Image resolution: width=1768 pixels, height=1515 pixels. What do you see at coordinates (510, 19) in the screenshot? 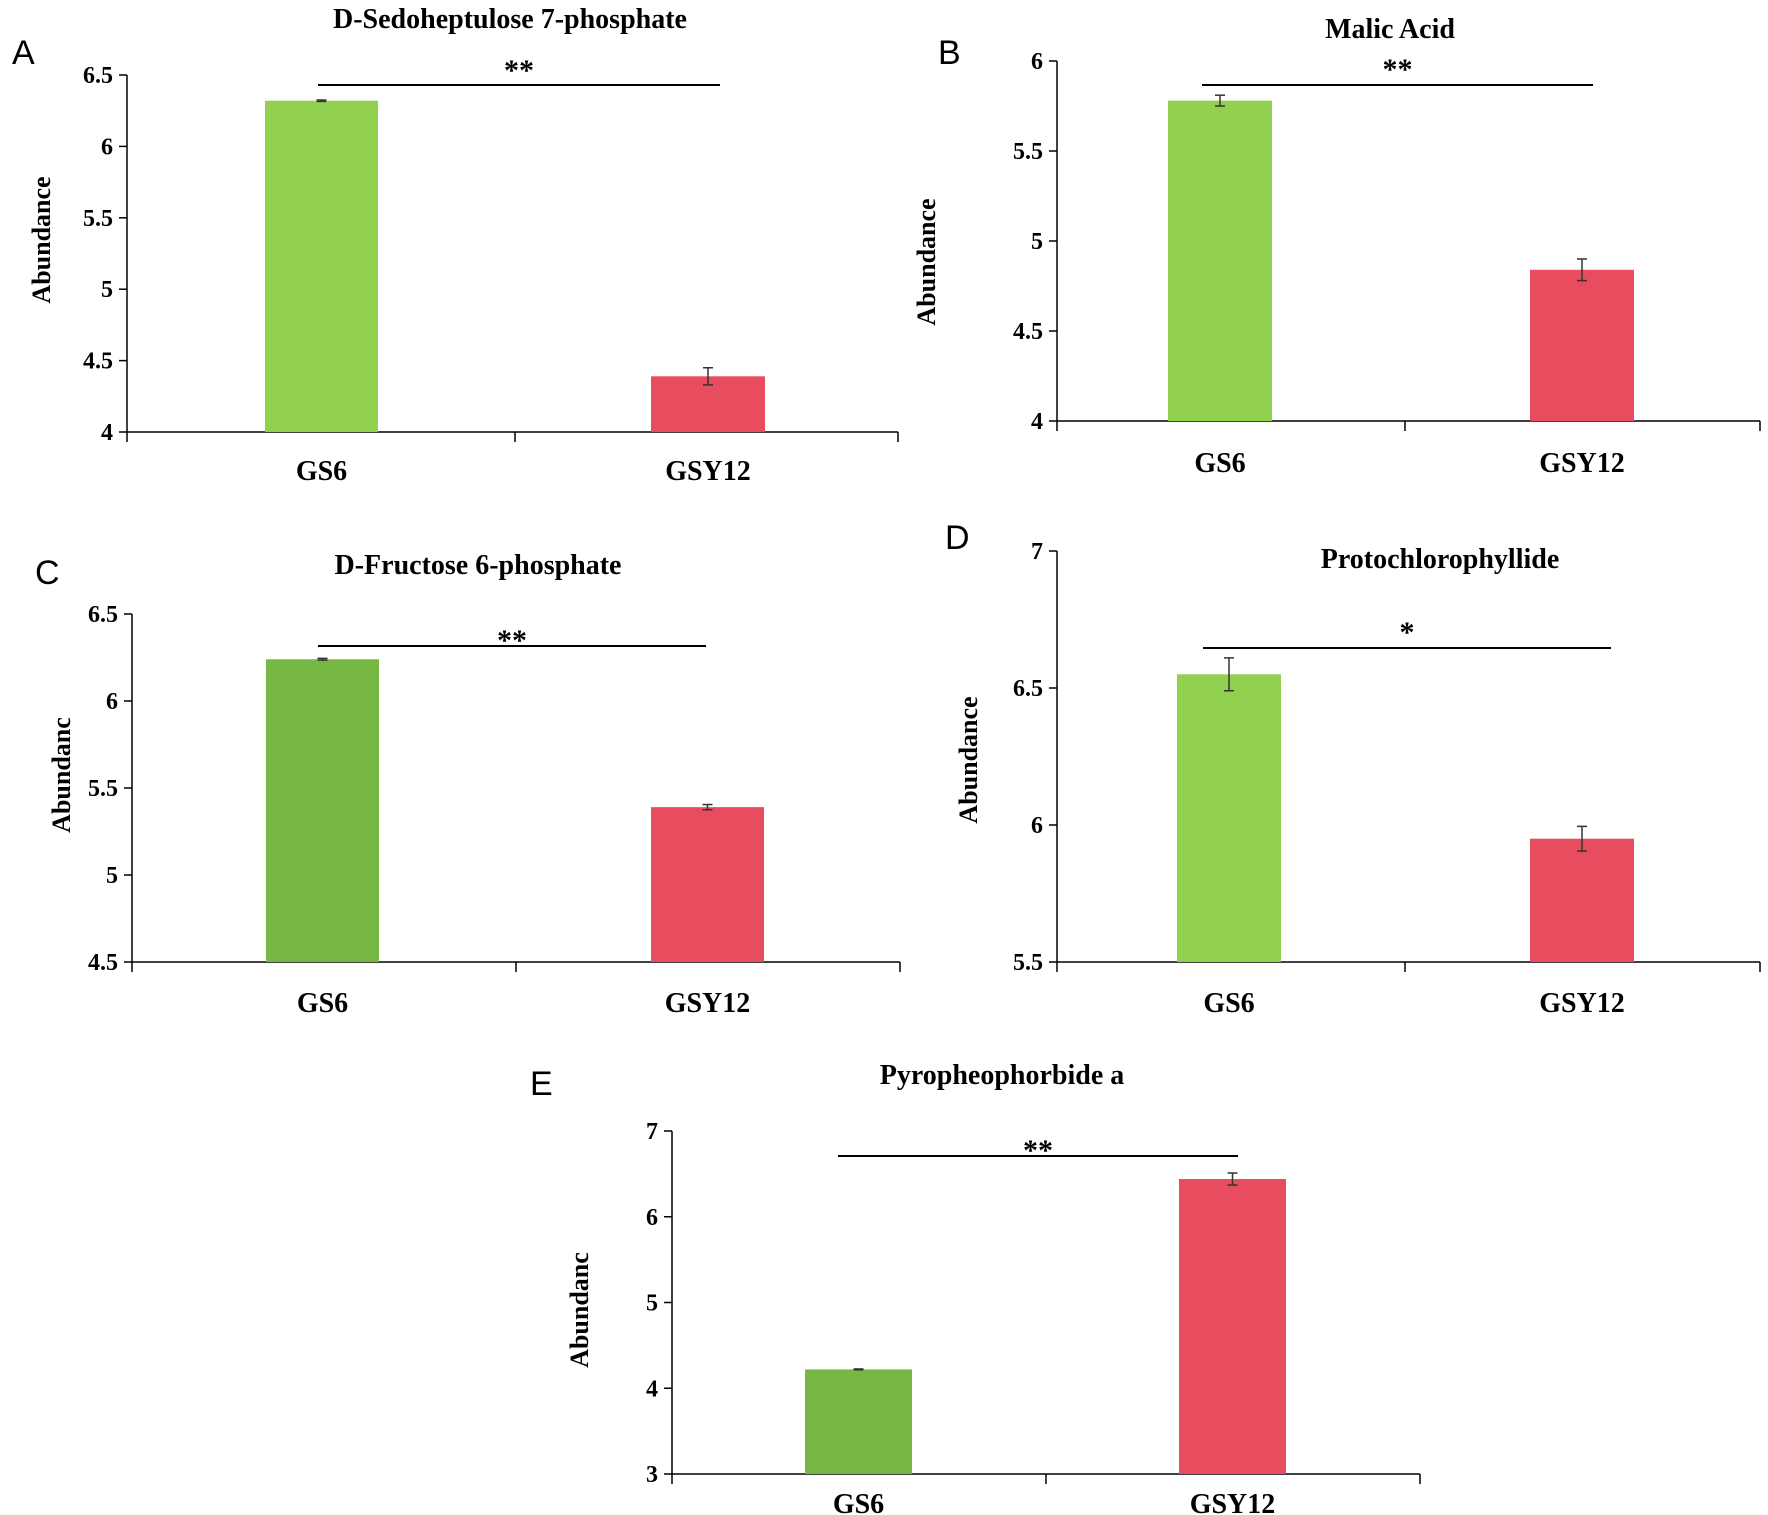
I see `chart-title: D-Sedoheptulose 7-phosphate` at bounding box center [510, 19].